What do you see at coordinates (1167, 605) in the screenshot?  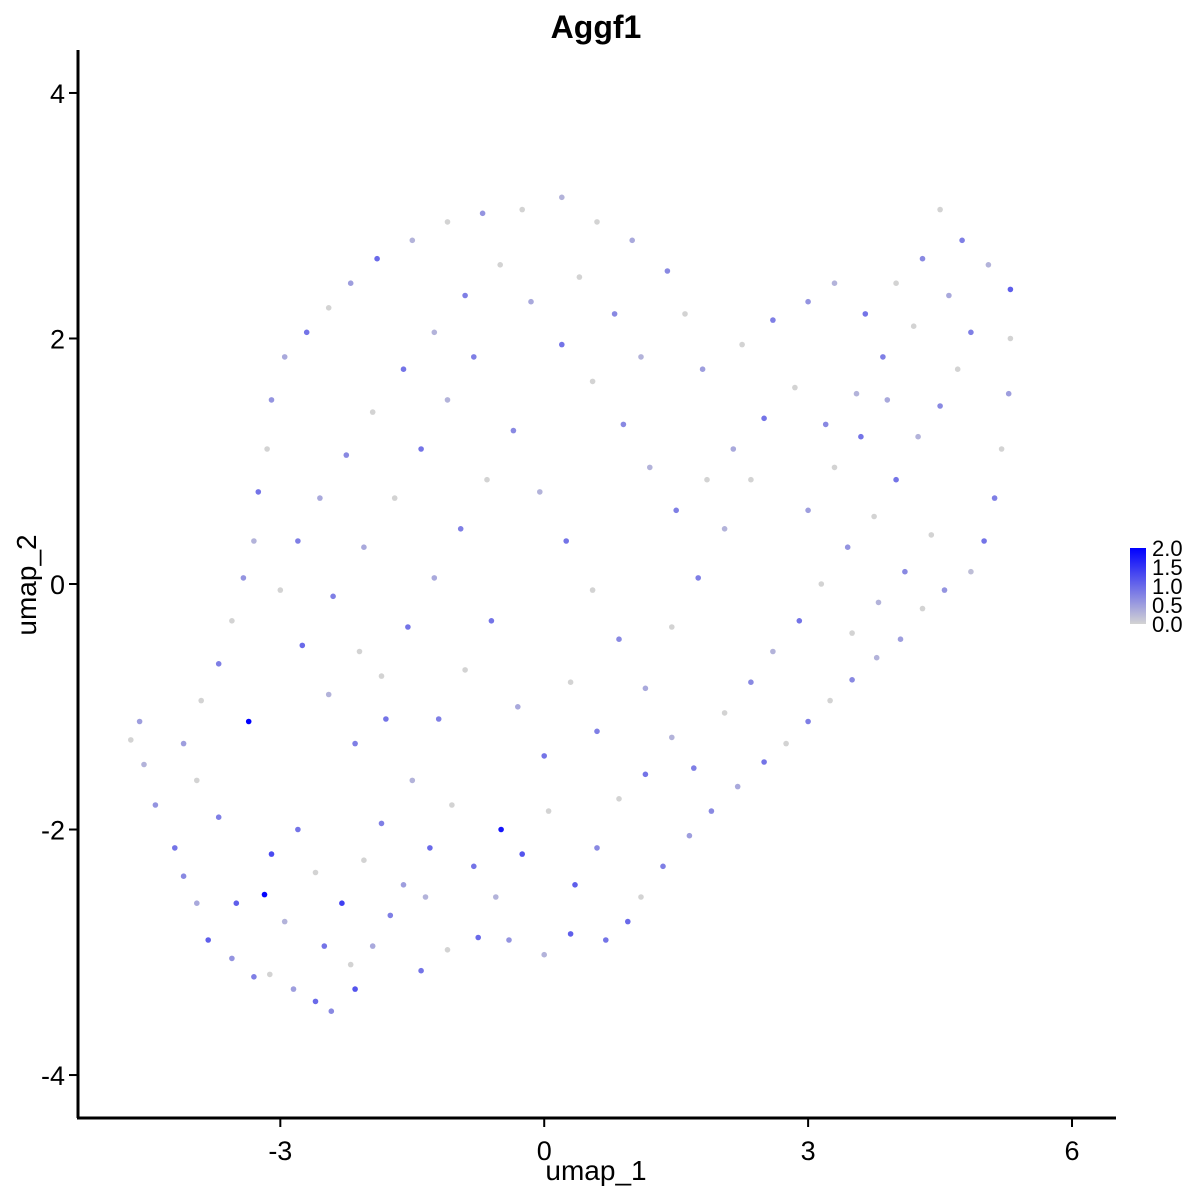 I see `colorbar-tick-label: 0.5` at bounding box center [1167, 605].